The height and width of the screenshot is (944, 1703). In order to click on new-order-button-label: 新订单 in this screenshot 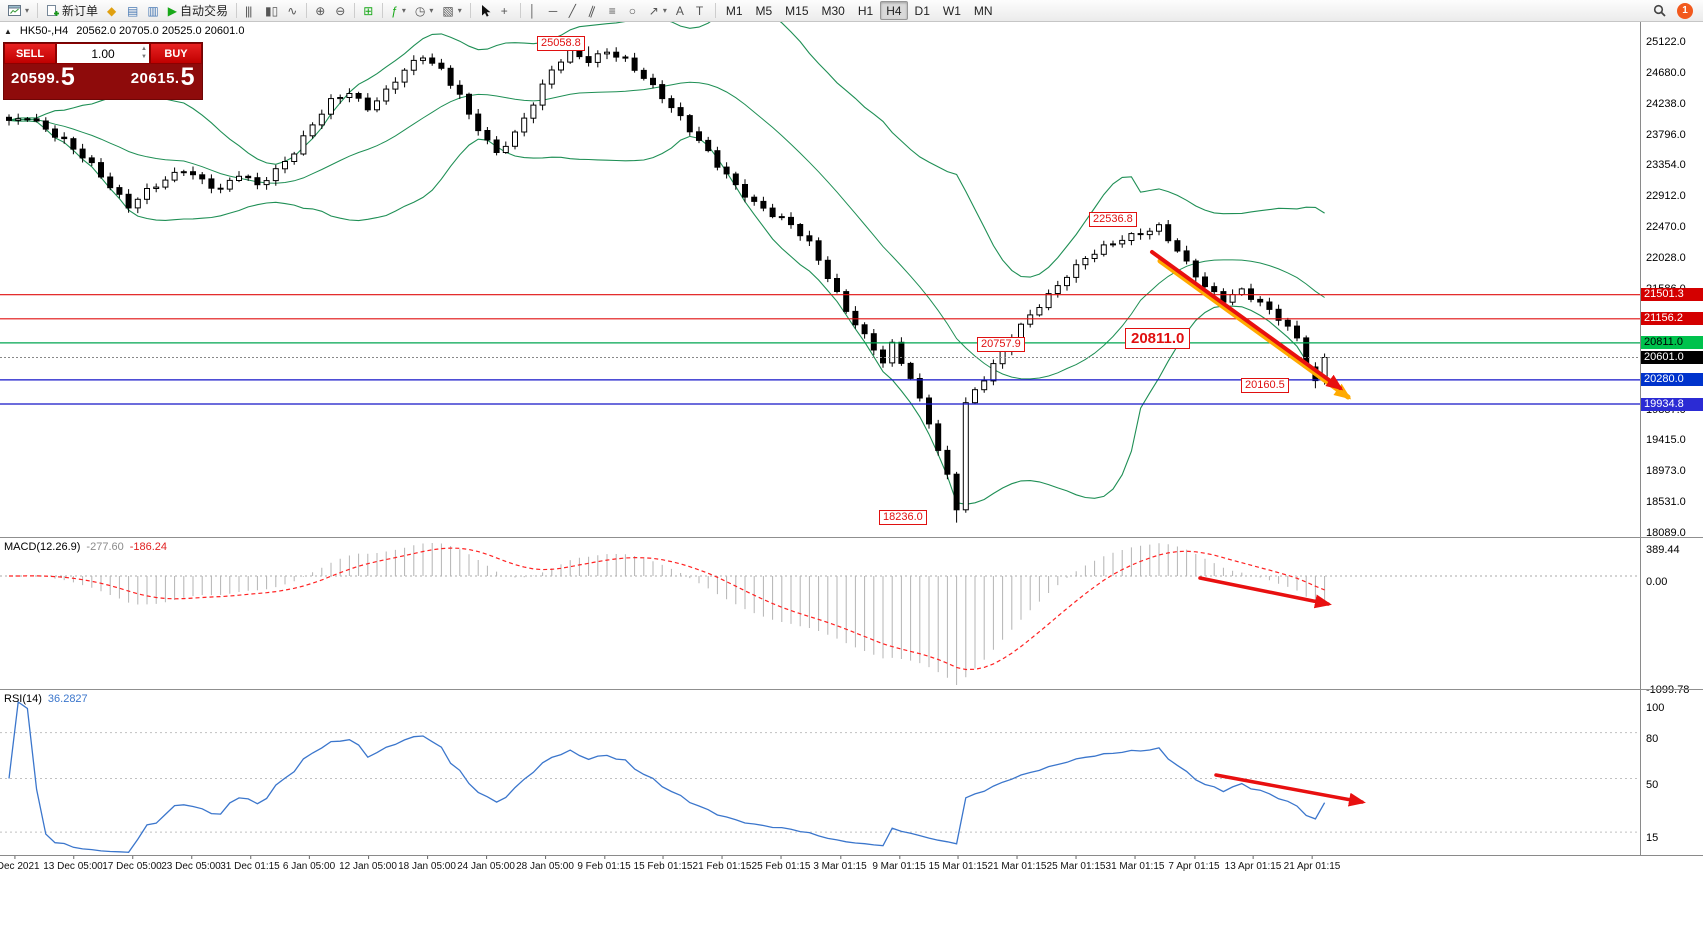, I will do `click(80, 11)`.